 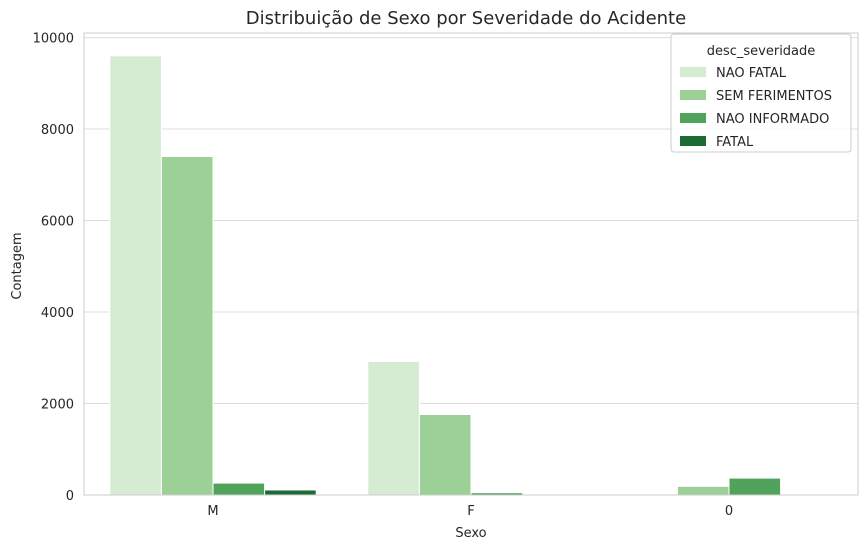 I want to click on legend-box, so click(x=761, y=93).